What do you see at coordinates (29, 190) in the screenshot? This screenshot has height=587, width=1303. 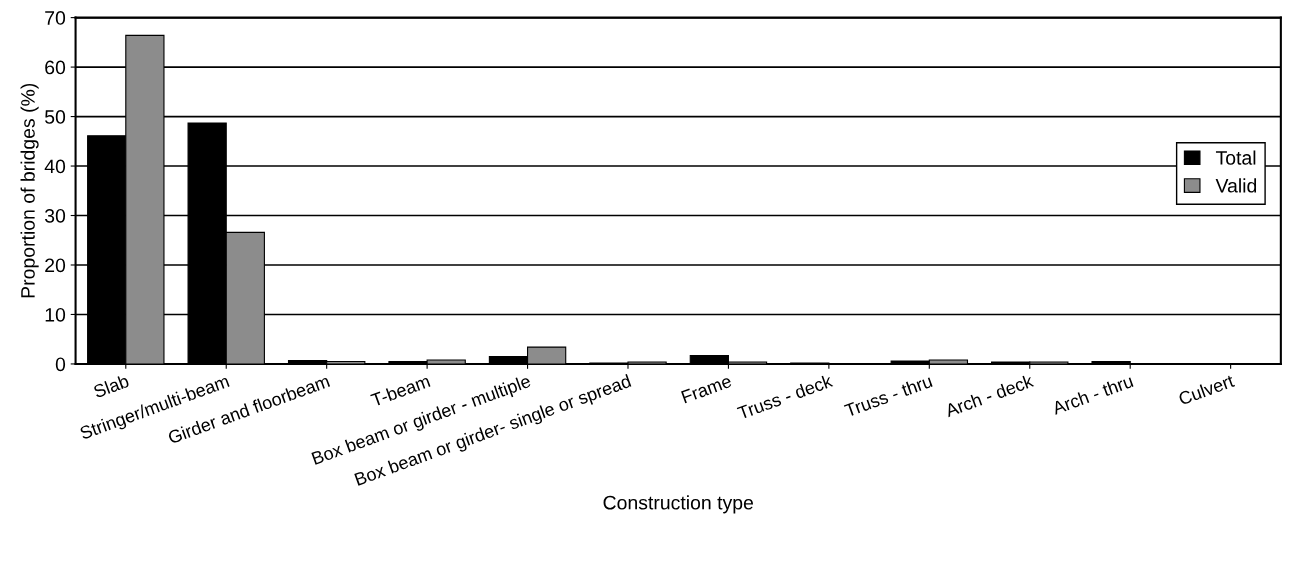 I see `y-axis-title: Proportion of bridges (%)` at bounding box center [29, 190].